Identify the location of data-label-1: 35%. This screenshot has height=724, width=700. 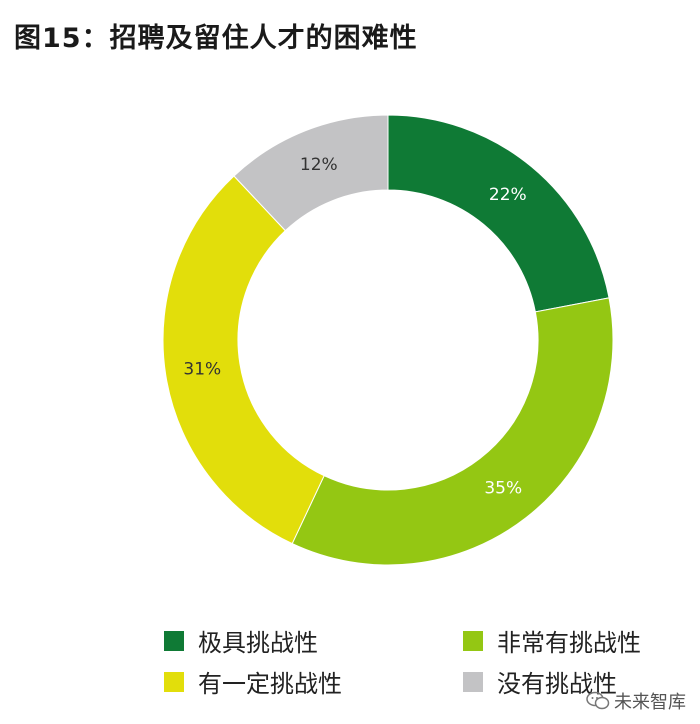
(503, 489).